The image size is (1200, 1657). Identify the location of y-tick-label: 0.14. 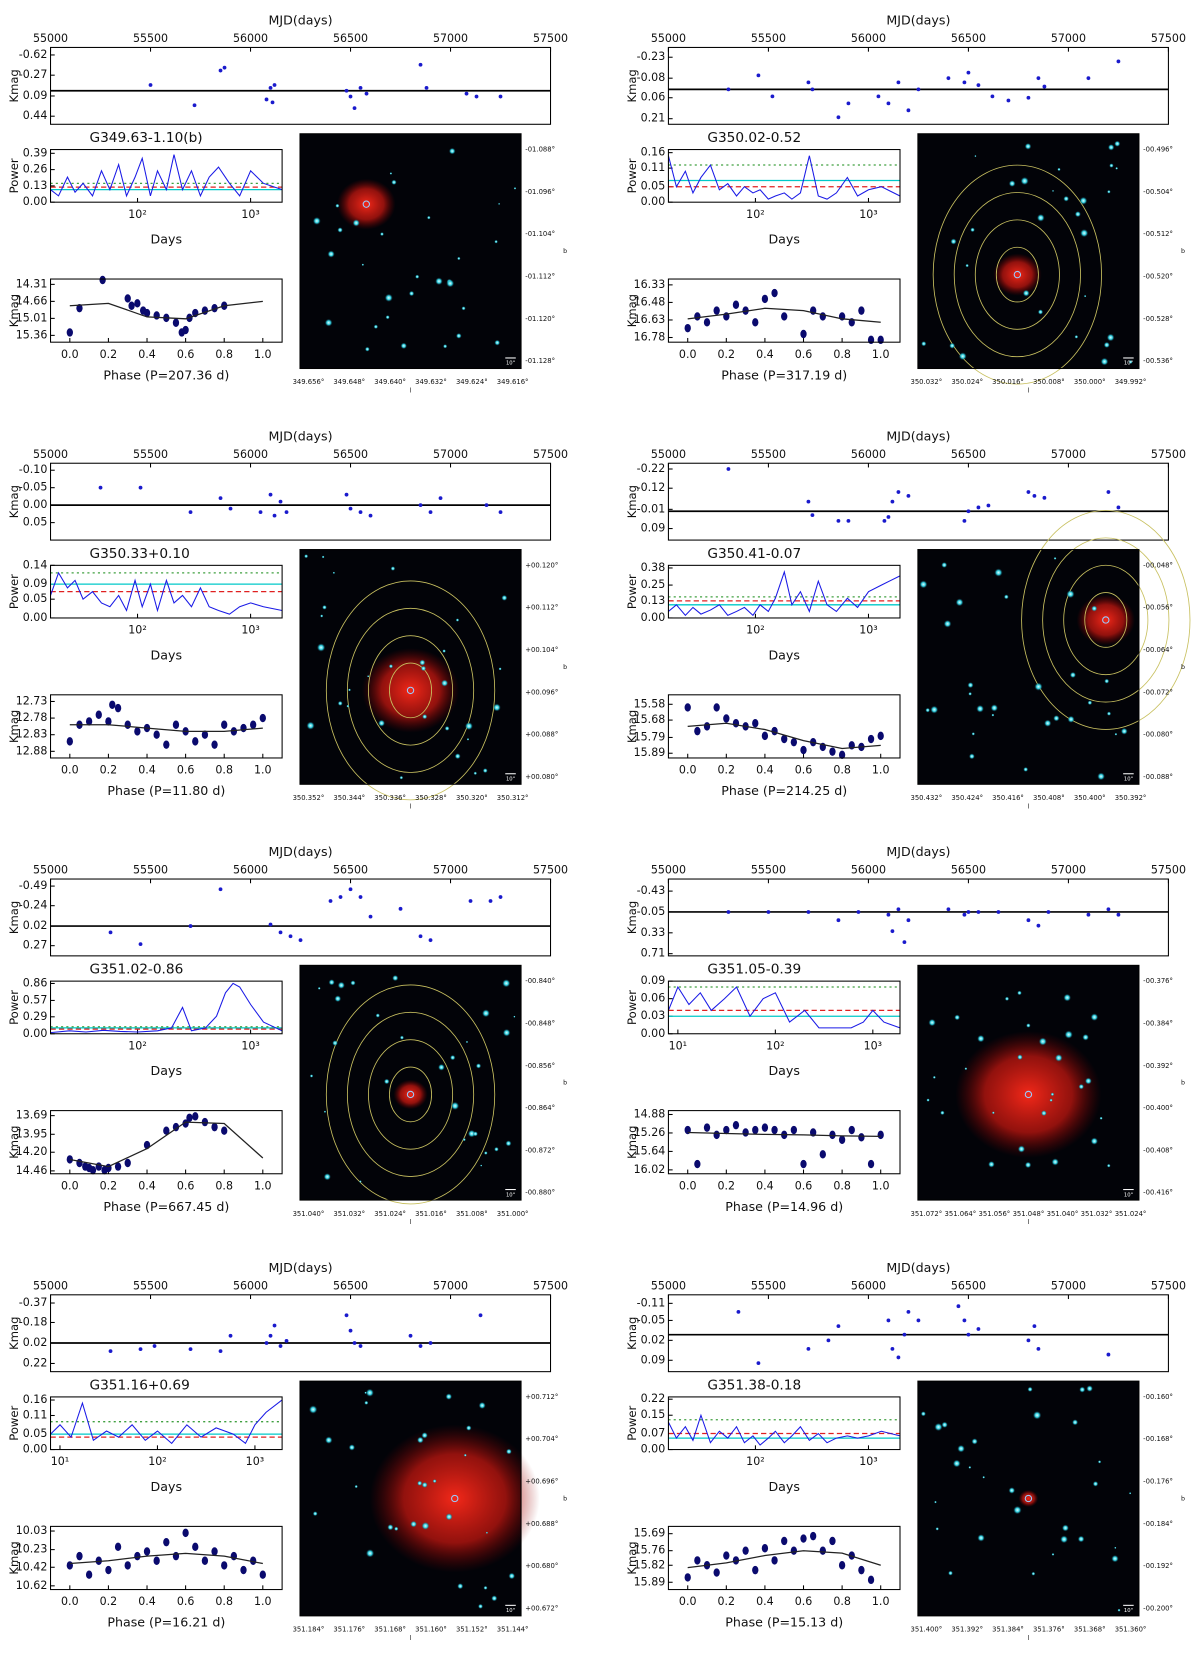
(35, 564).